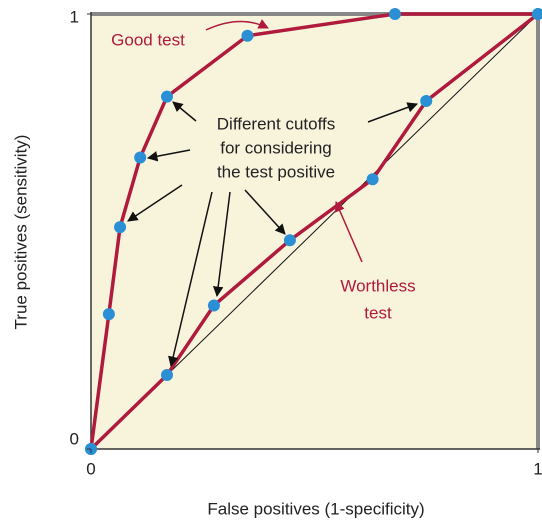 This screenshot has width=542, height=529. I want to click on annotation: Good test, so click(148, 39).